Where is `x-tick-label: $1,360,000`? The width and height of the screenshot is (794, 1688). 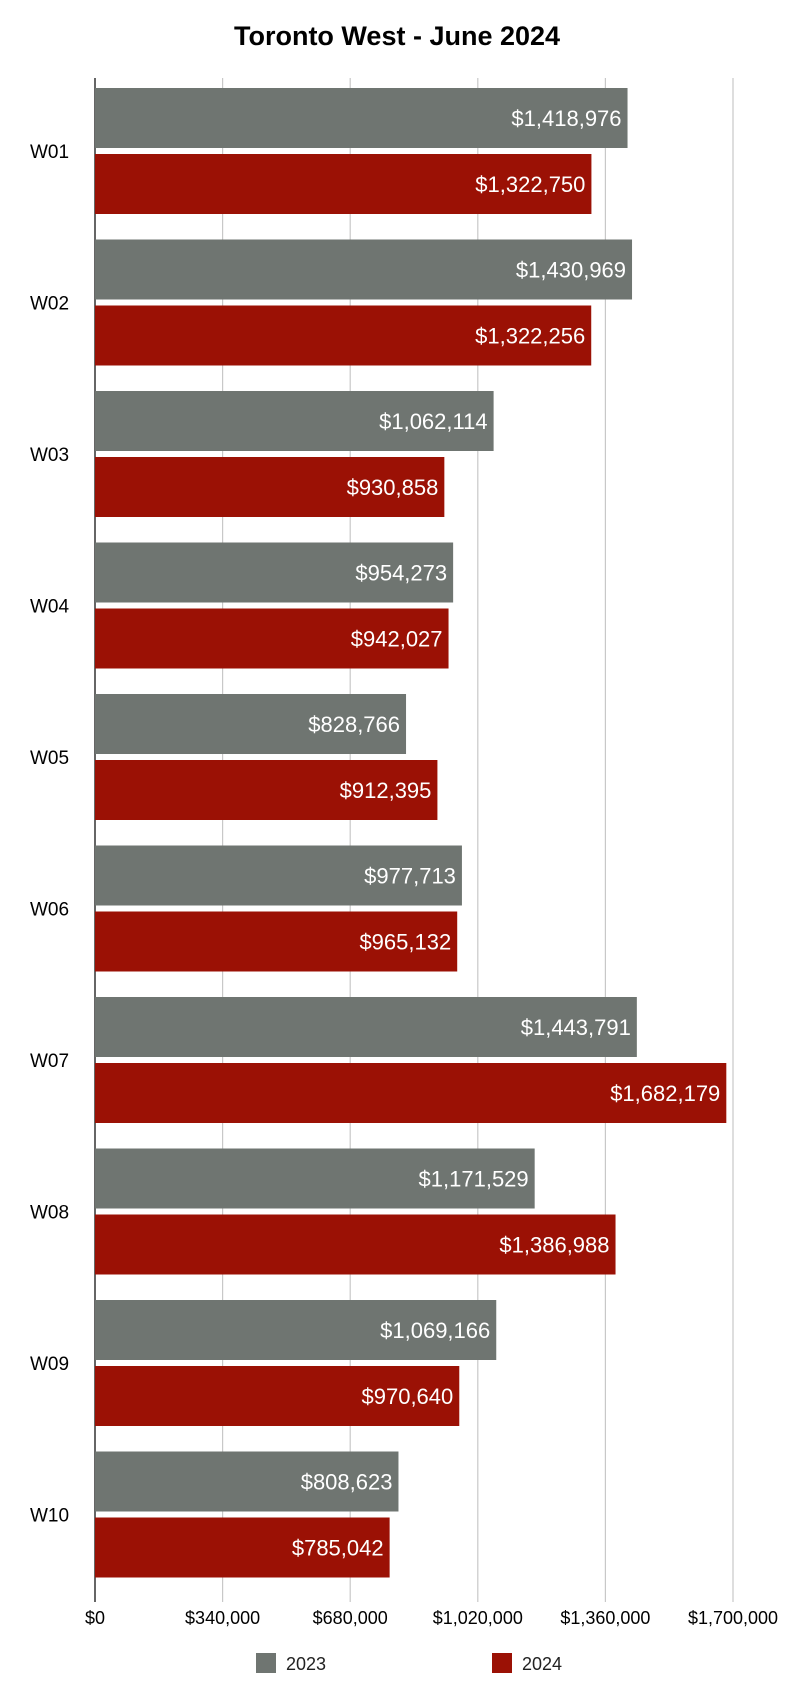
x-tick-label: $1,360,000 is located at coordinates (605, 1618).